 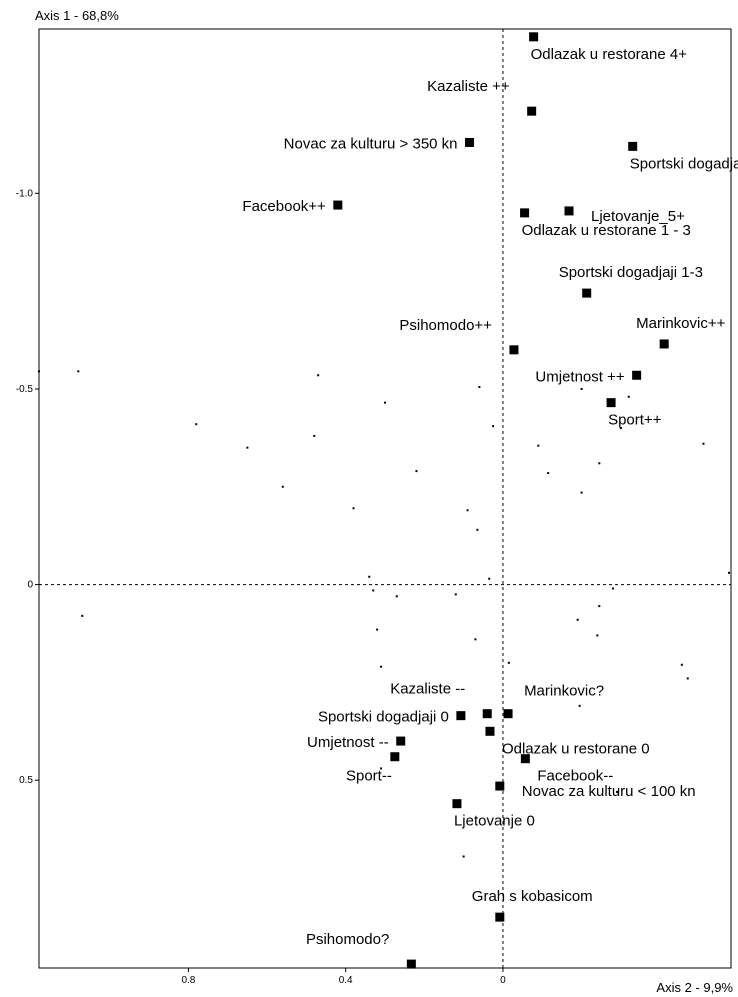 What do you see at coordinates (30, 585) in the screenshot?
I see `y-tick-label: 0` at bounding box center [30, 585].